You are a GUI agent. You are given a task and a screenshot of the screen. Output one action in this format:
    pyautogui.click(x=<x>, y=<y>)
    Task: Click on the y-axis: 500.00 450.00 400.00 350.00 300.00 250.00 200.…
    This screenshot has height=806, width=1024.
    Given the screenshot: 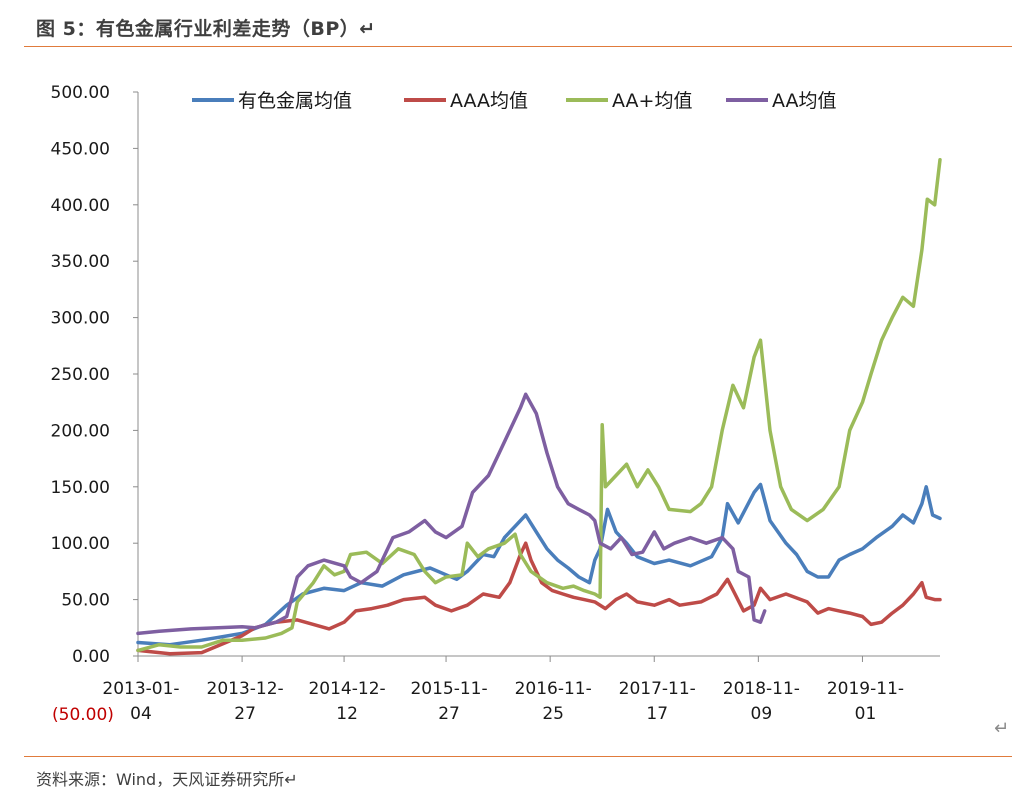 What is the action you would take?
    pyautogui.click(x=95, y=404)
    